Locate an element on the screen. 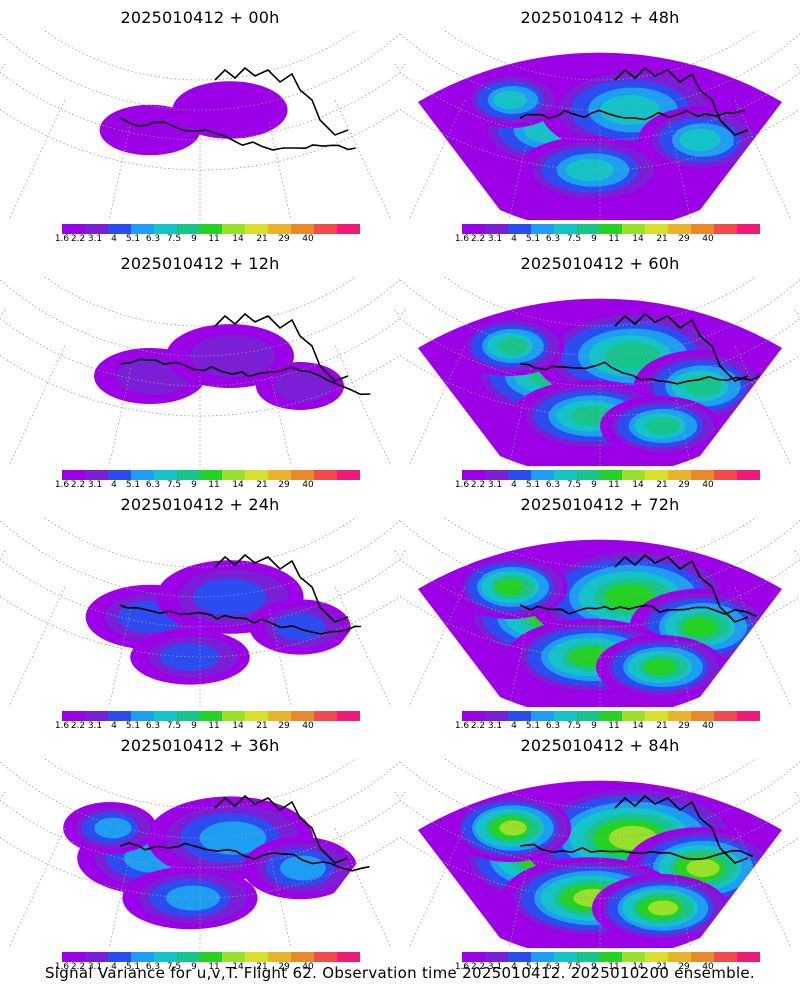  panel-title: 2025010412 + 24h is located at coordinates (200, 504).